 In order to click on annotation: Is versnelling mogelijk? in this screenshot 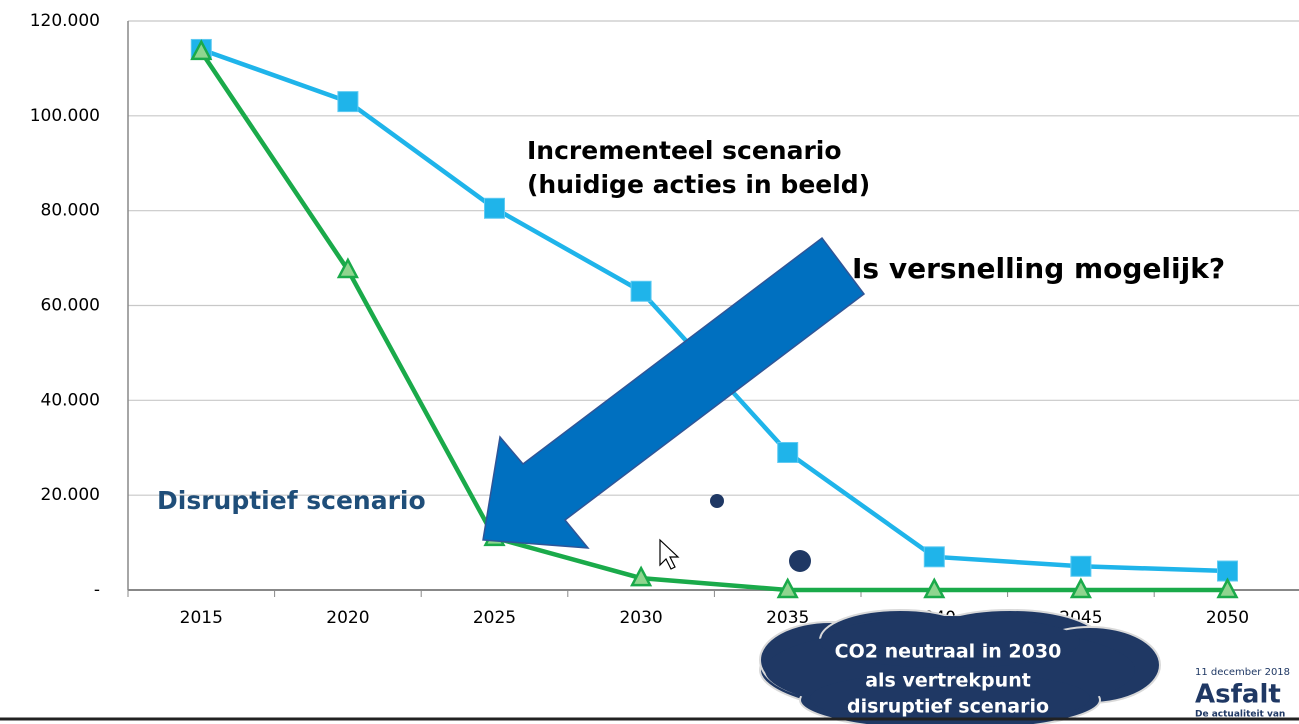, I will do `click(1038, 268)`.